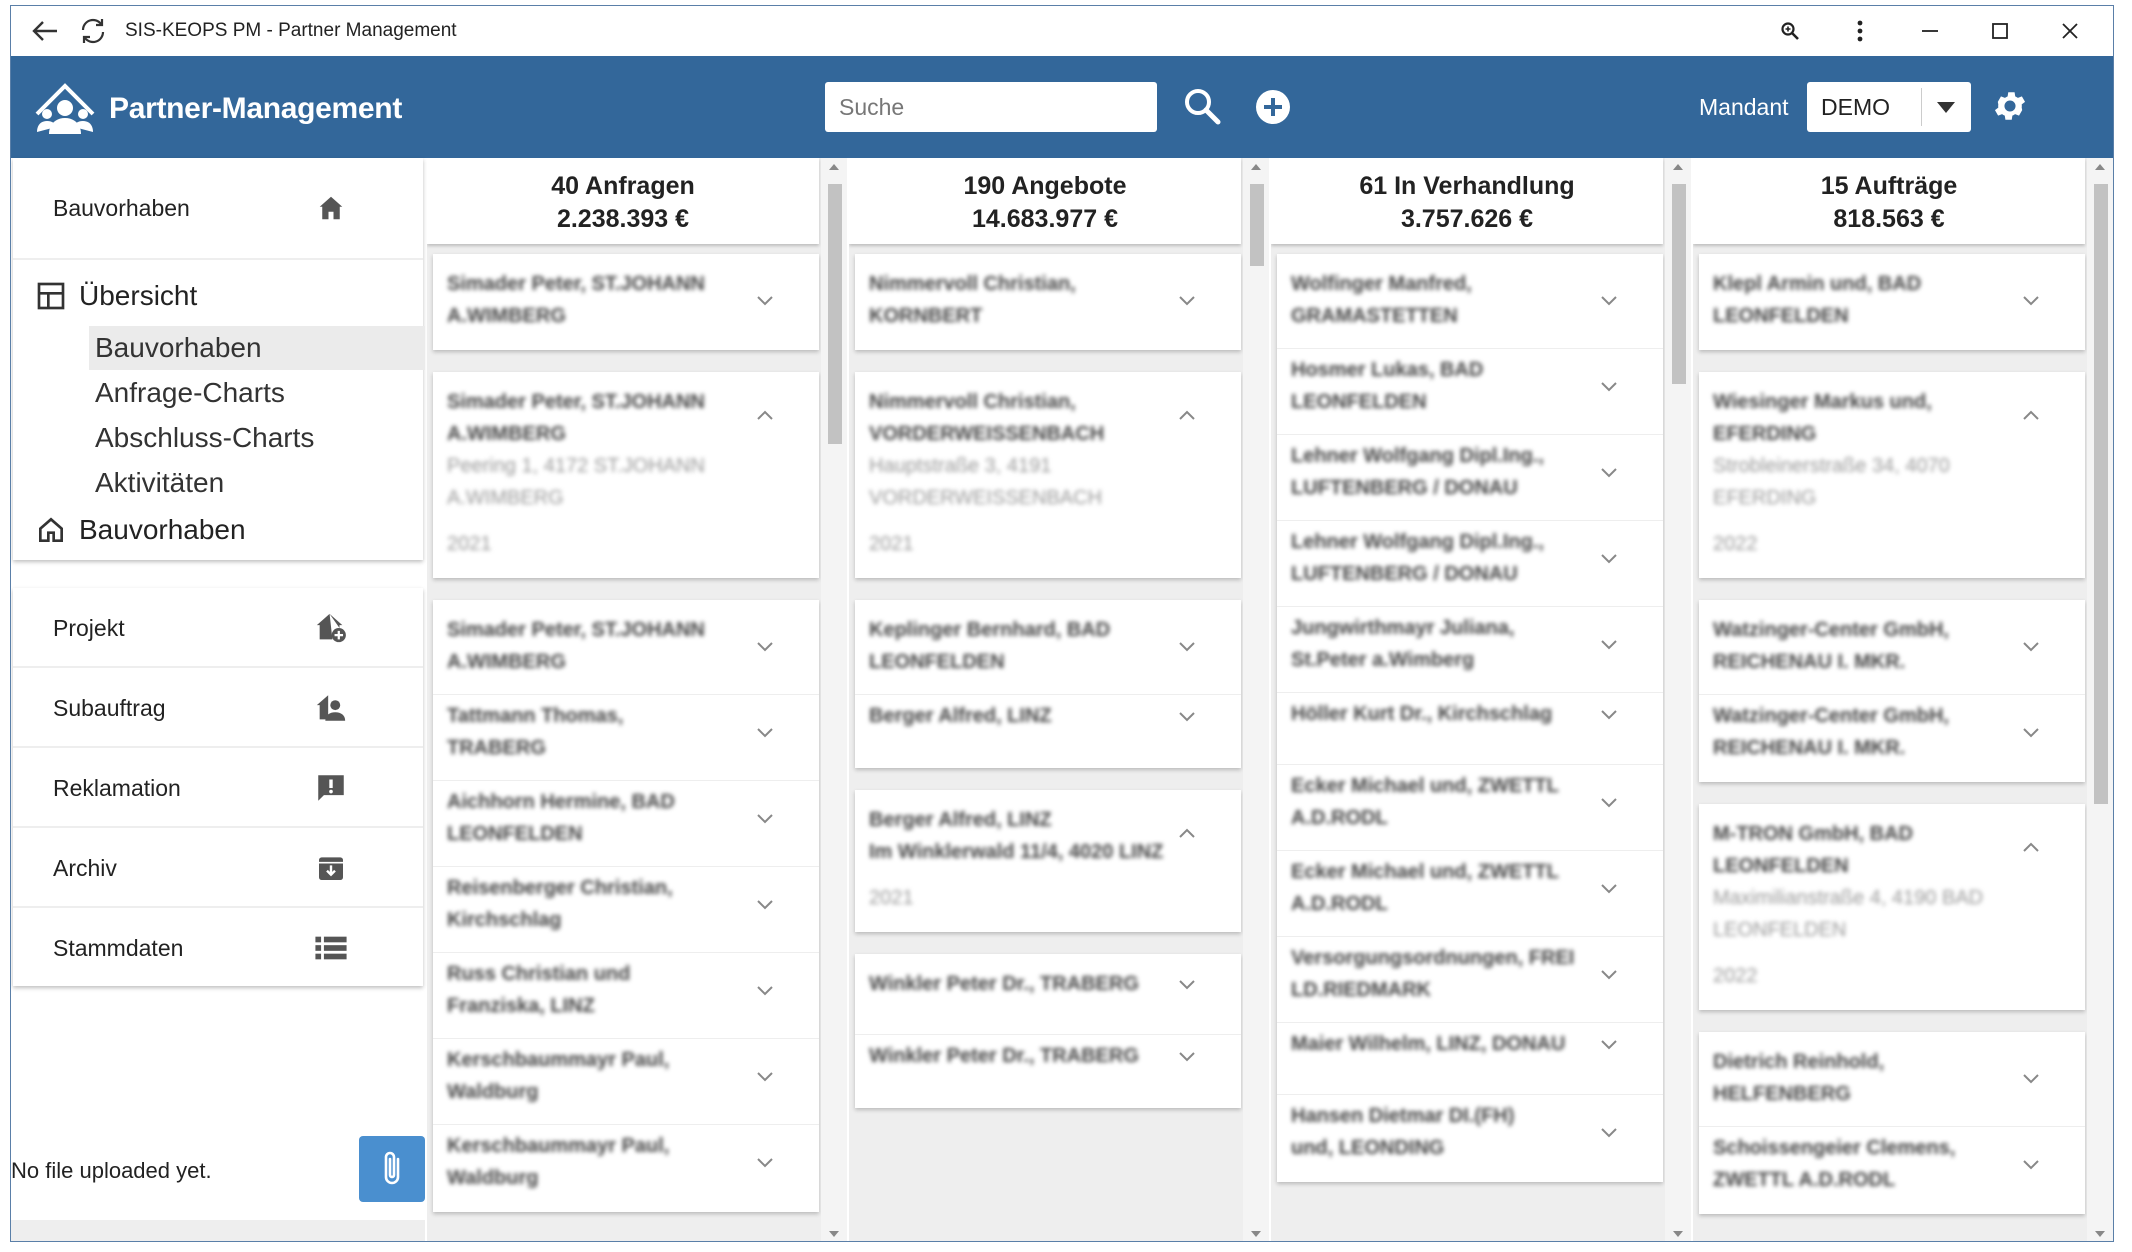 This screenshot has height=1252, width=2132. Describe the element at coordinates (218, 208) in the screenshot. I see `sidebar-item-bauvorhaben-top: Bauvorhaben` at that location.